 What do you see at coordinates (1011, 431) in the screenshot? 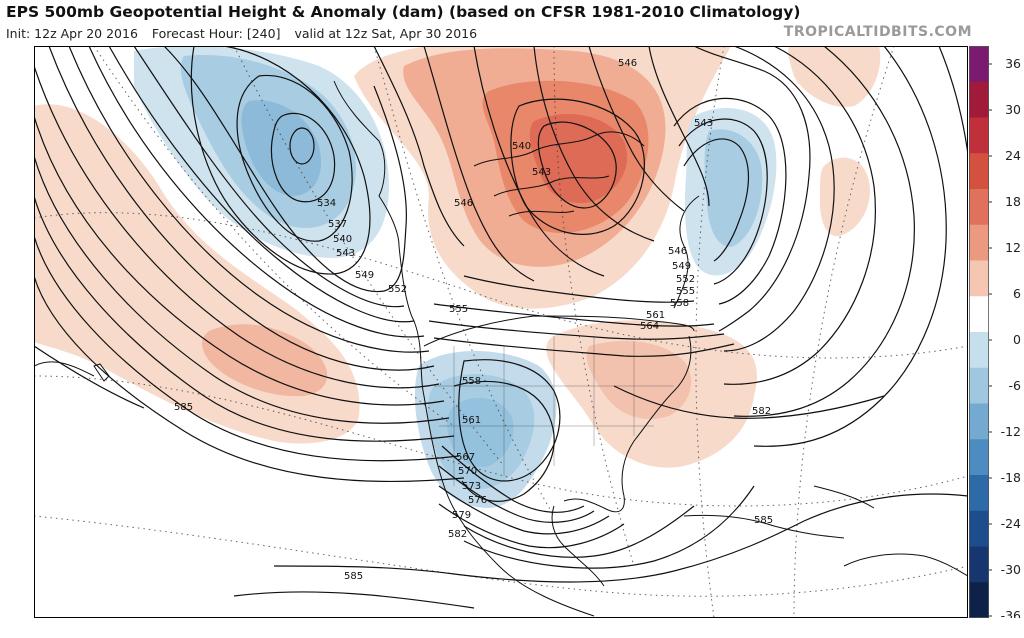
I see `colorbar-label: -12` at bounding box center [1011, 431].